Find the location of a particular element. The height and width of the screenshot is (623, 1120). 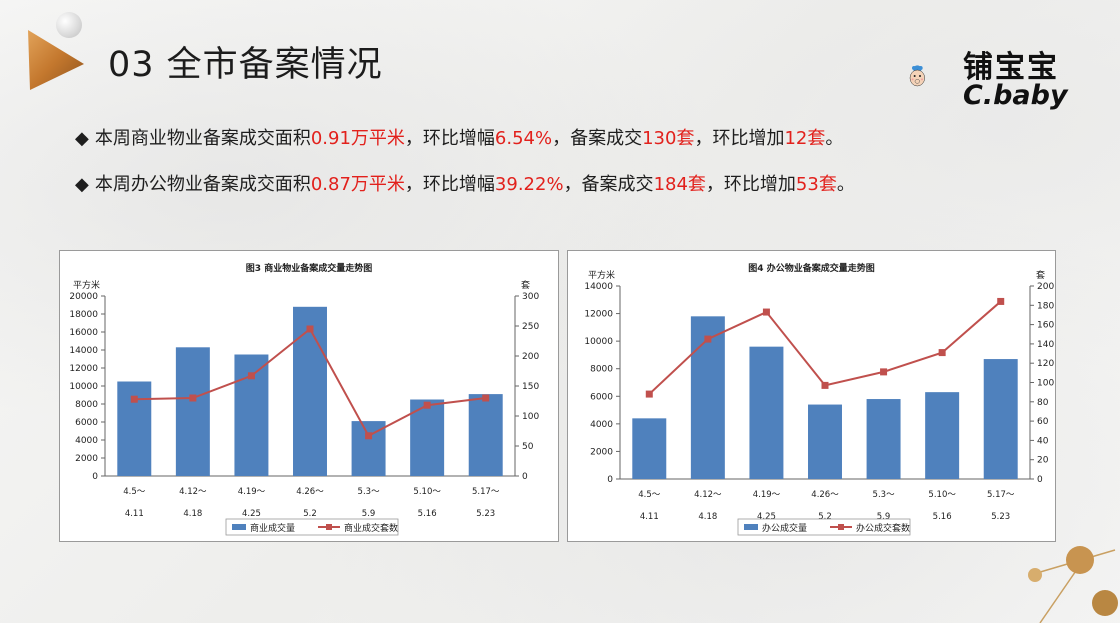

y-tick-label-right: 60 is located at coordinates (1043, 422).